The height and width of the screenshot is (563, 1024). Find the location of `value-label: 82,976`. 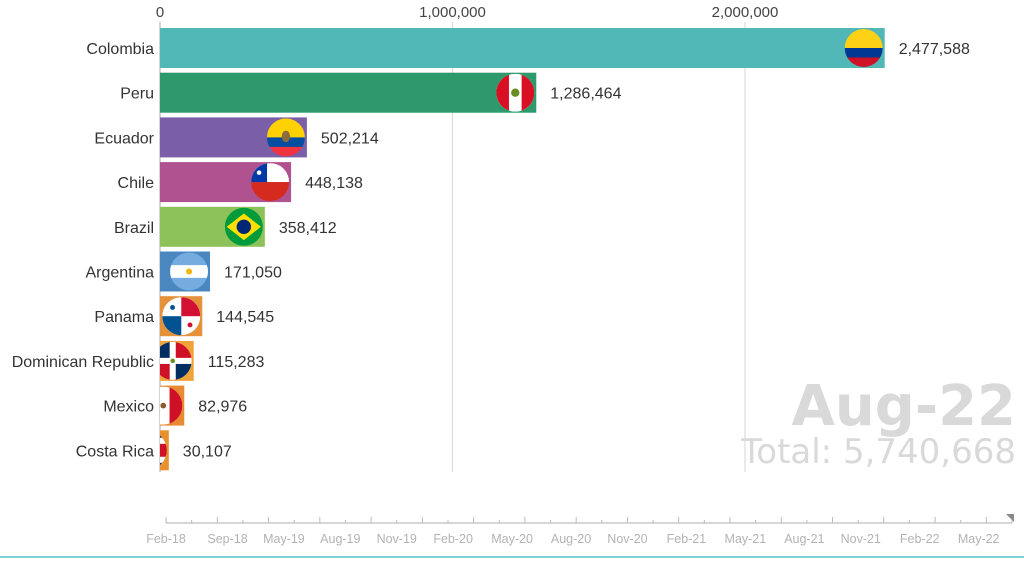

value-label: 82,976 is located at coordinates (222, 407).